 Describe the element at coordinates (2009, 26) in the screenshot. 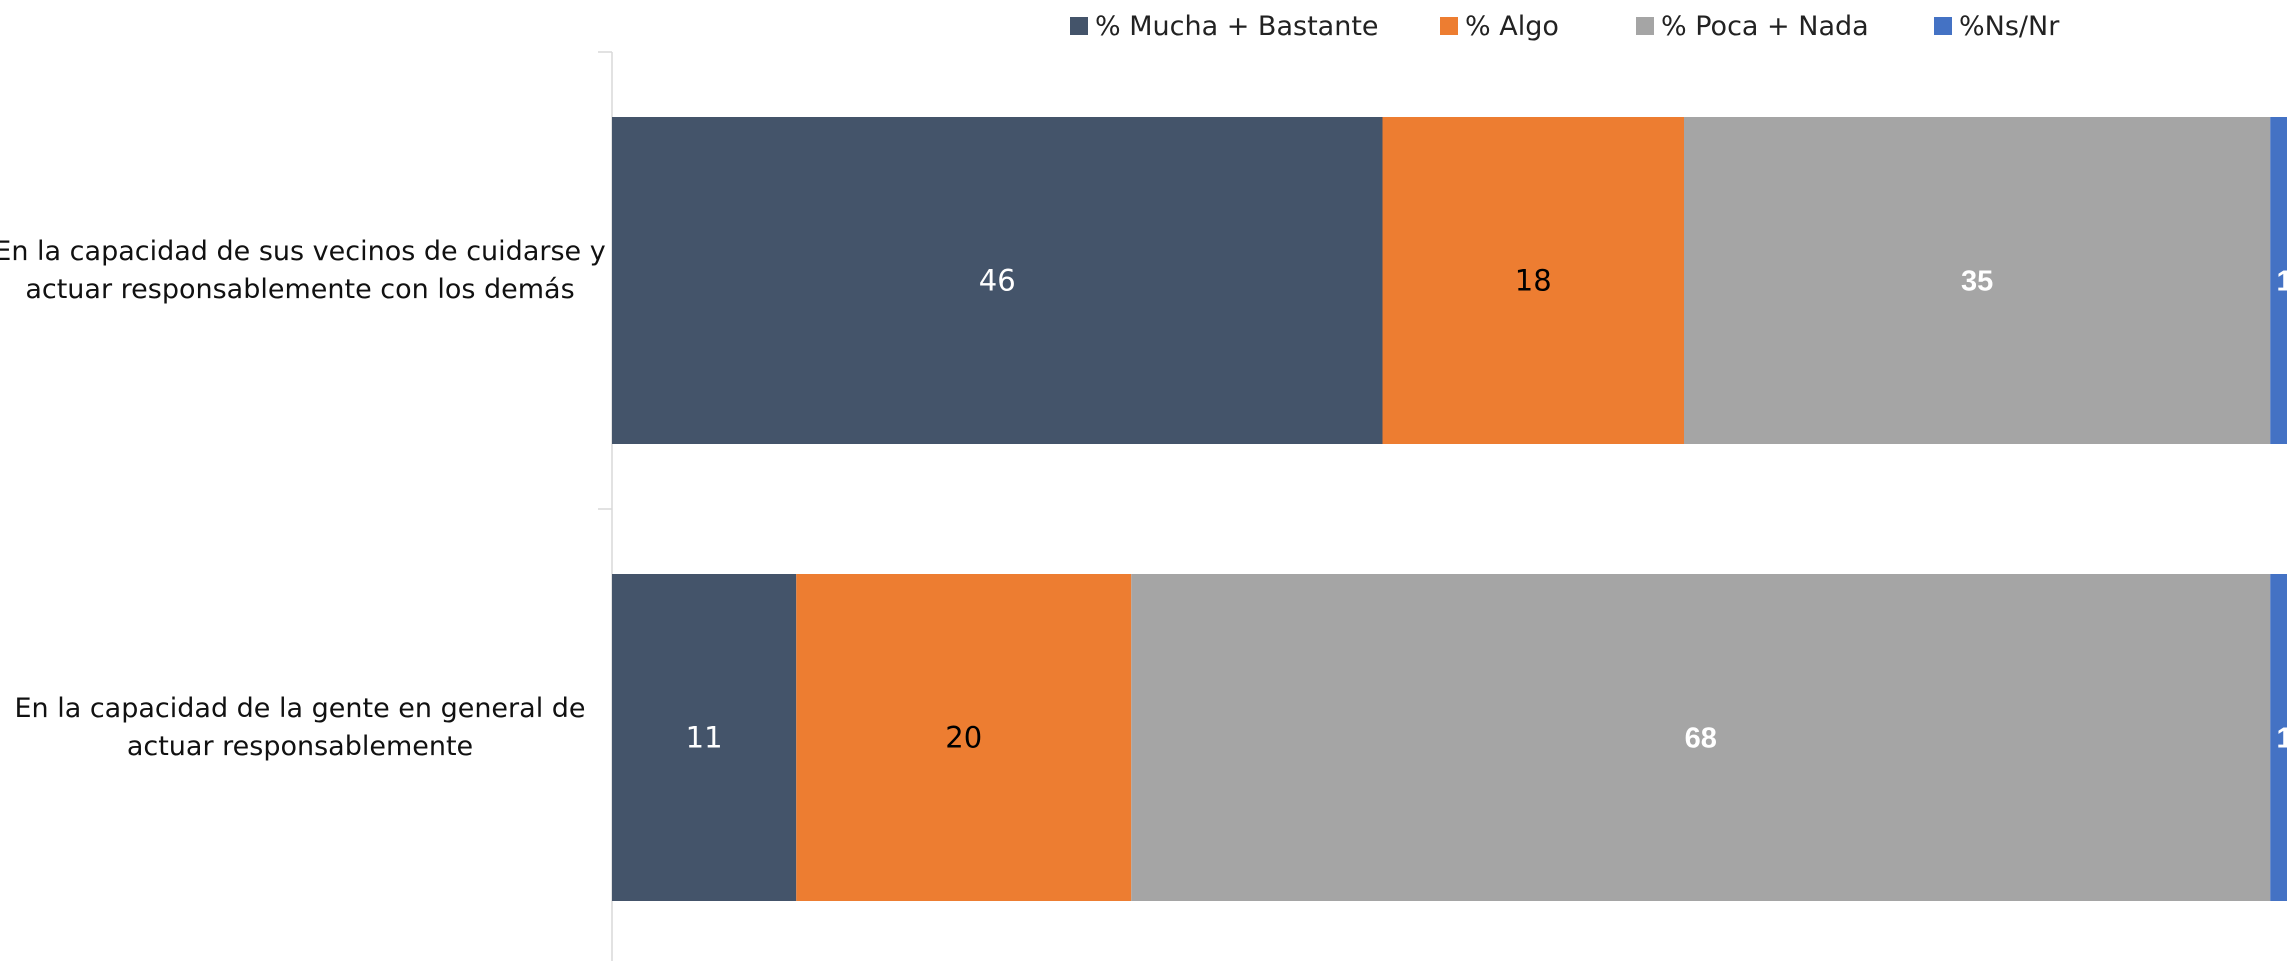

I see `legend-label: %Ns/Nr` at that location.